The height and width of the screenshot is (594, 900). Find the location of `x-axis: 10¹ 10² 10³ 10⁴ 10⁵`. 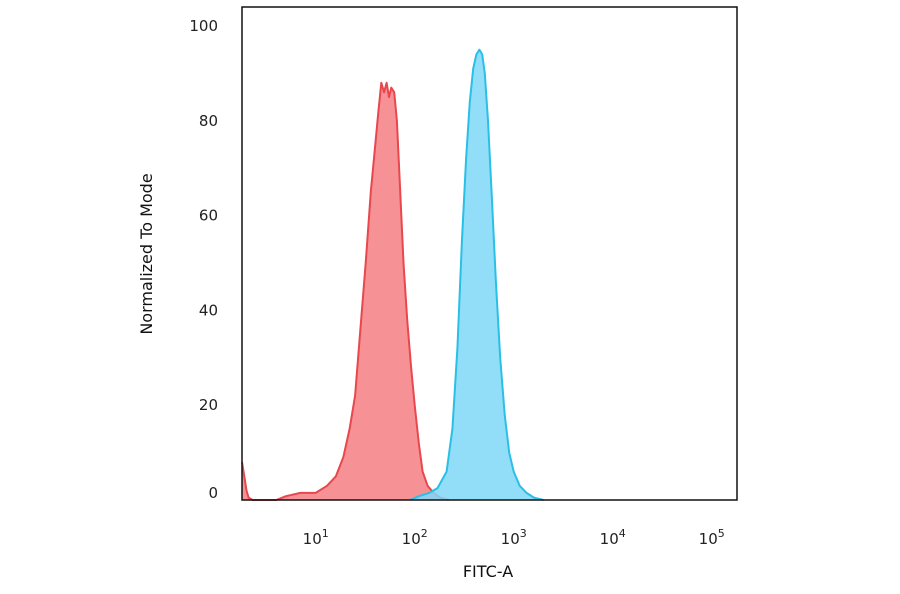

x-axis: 10¹ 10² 10³ 10⁴ 10⁵ is located at coordinates (514, 537).